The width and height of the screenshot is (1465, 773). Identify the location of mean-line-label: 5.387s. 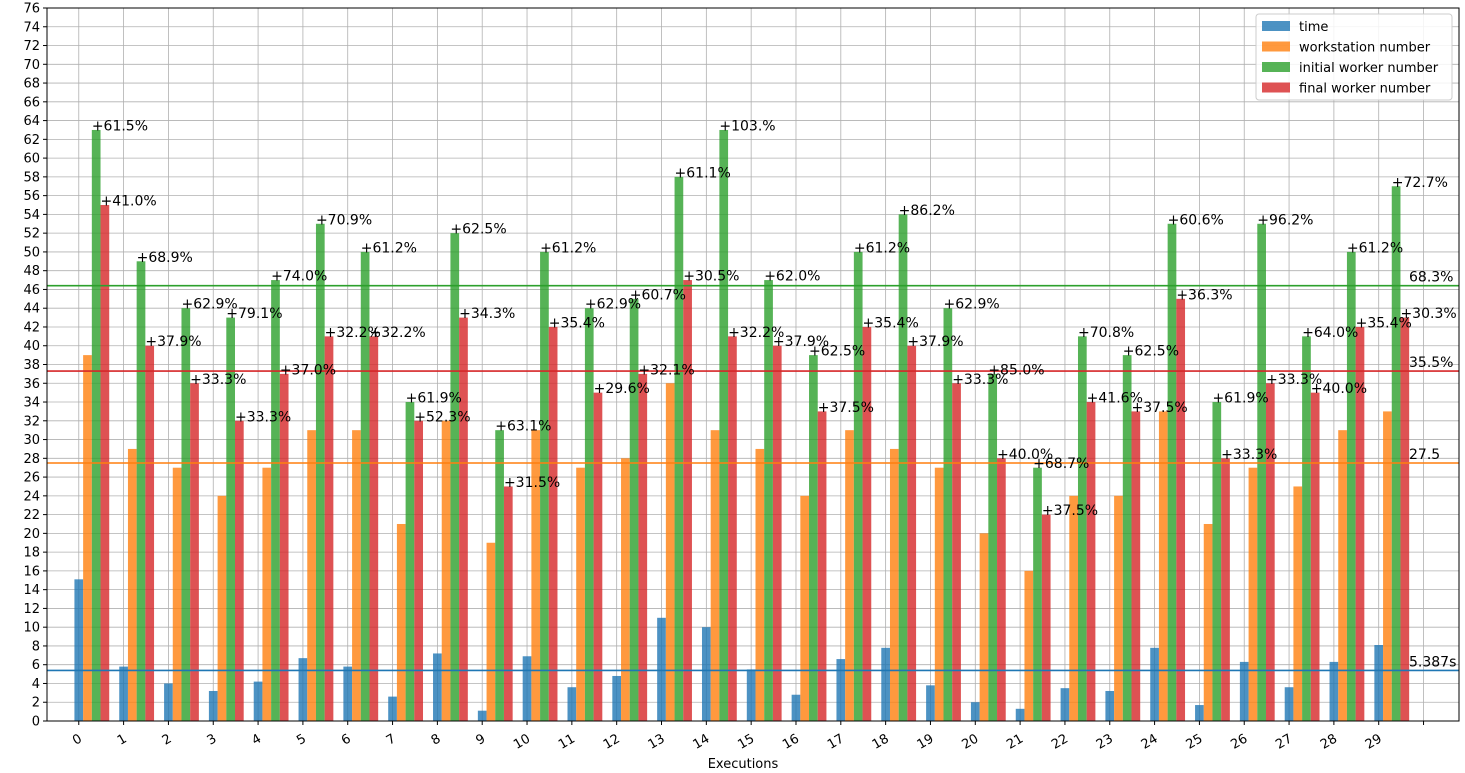
(1432, 662).